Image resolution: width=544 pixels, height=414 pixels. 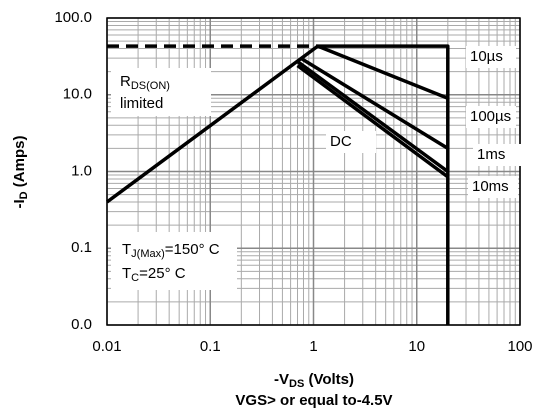 I want to click on series-label: 10µs, so click(x=486, y=56).